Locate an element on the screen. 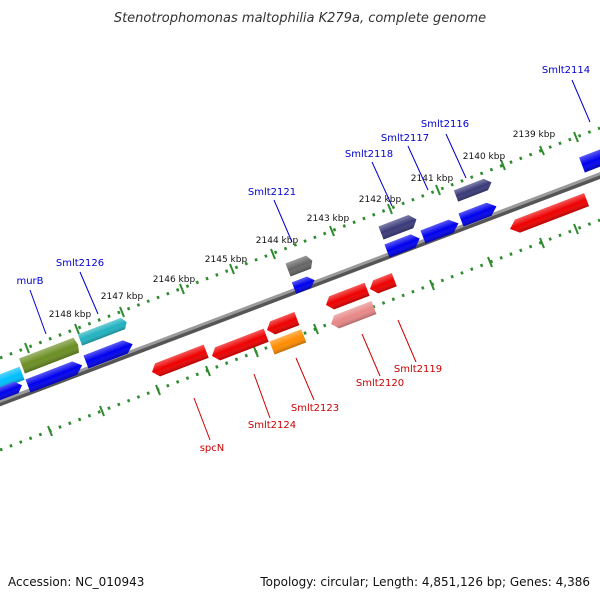  gene-label: Smlt2121 is located at coordinates (272, 192).